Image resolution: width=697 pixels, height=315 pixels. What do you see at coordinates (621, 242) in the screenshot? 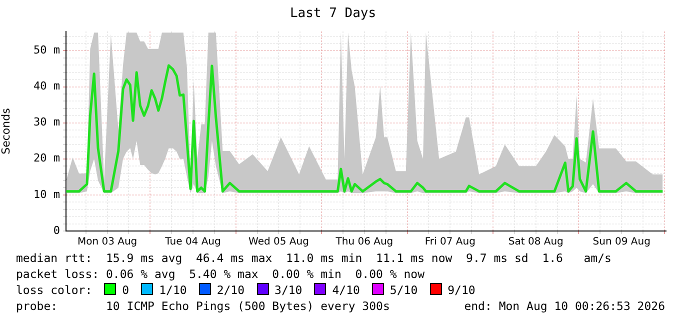
I see `x-tick-label: Sun 09 Aug` at bounding box center [621, 242].